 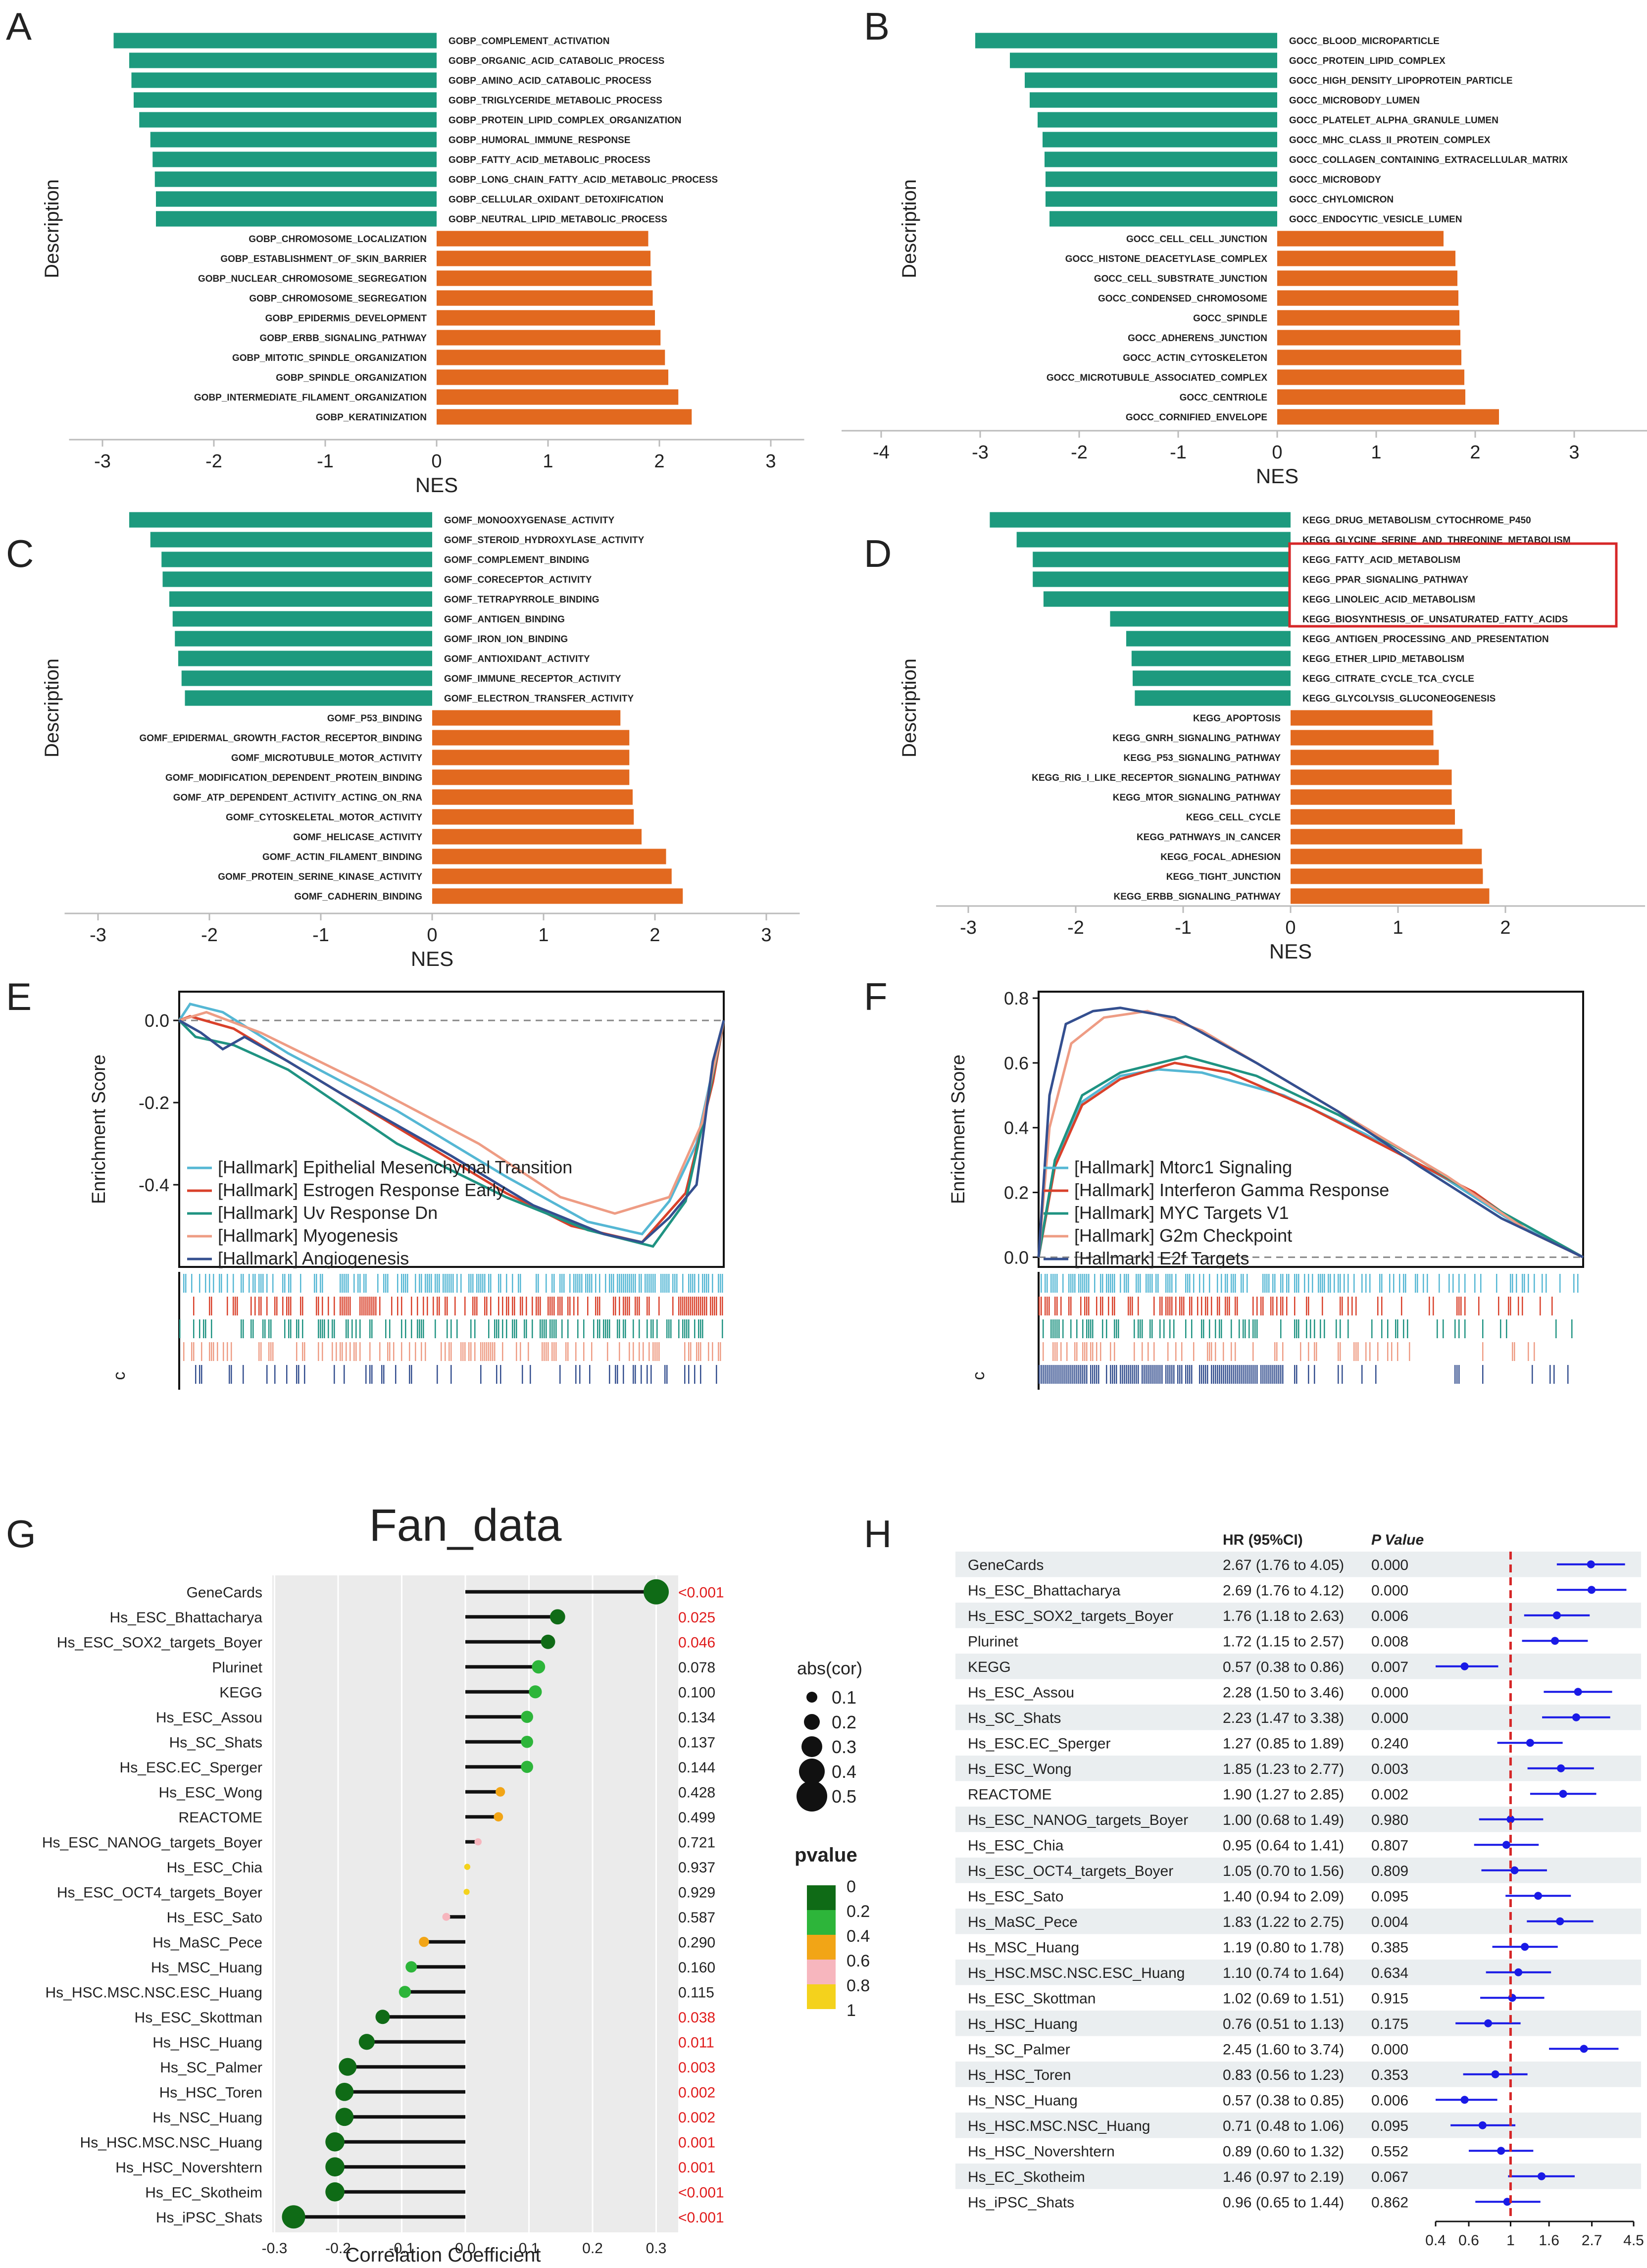 What do you see at coordinates (1283, 1896) in the screenshot?
I see `hr-text: 1.40 (0.94 to 2.09)` at bounding box center [1283, 1896].